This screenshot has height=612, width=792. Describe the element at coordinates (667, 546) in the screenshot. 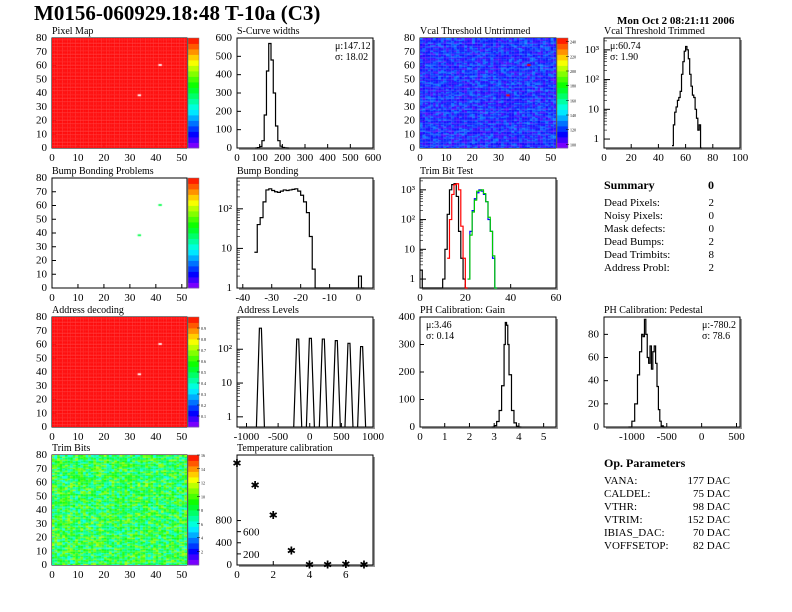

I see `op-parameters-row: VOFFSETOP: 82 DAC` at that location.